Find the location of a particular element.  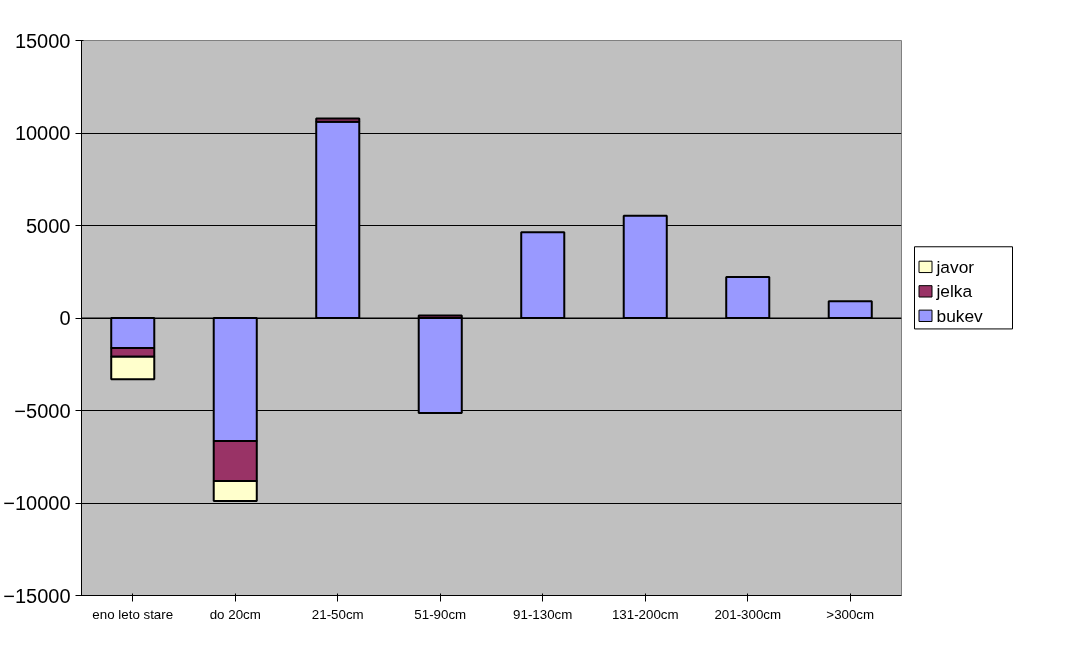

x-tick-label: do 20cm is located at coordinates (235, 614).